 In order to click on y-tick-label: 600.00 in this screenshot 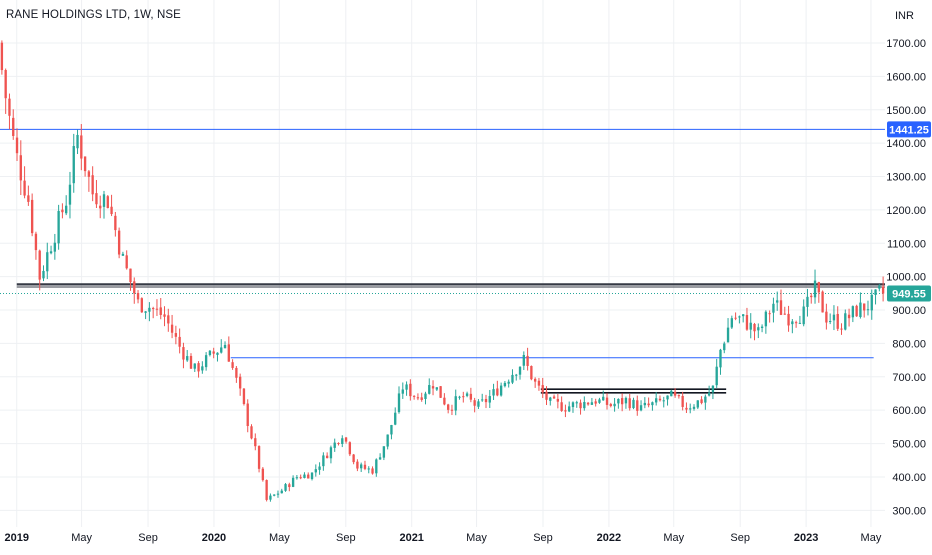, I will do `click(909, 411)`.